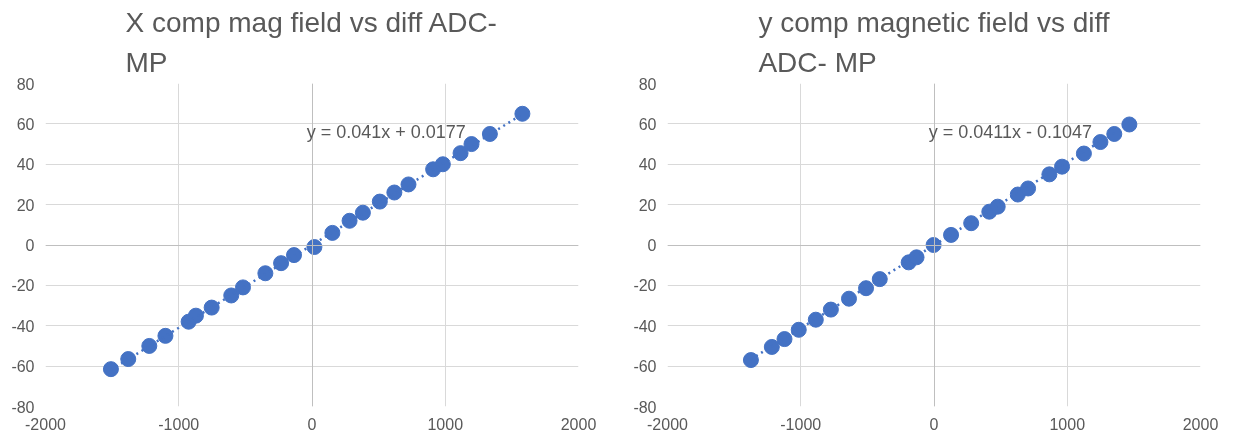 The width and height of the screenshot is (1244, 448). What do you see at coordinates (386, 131) in the screenshot?
I see `annotation: y = 0.041x + 0.0177` at bounding box center [386, 131].